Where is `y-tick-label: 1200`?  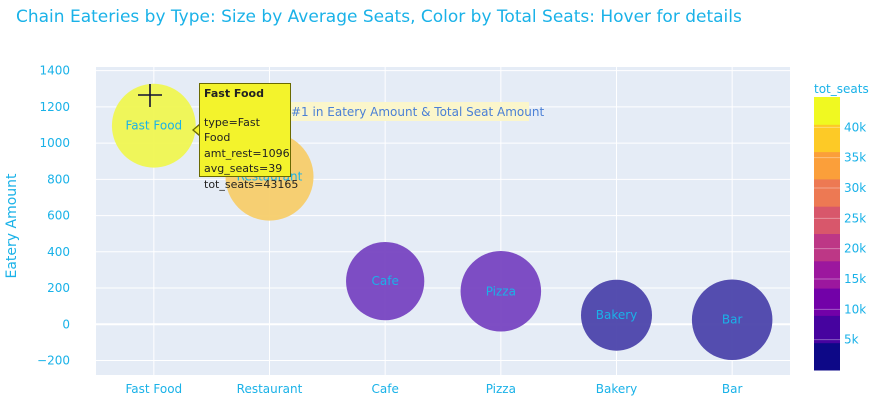 y-tick-label: 1200 is located at coordinates (54, 107).